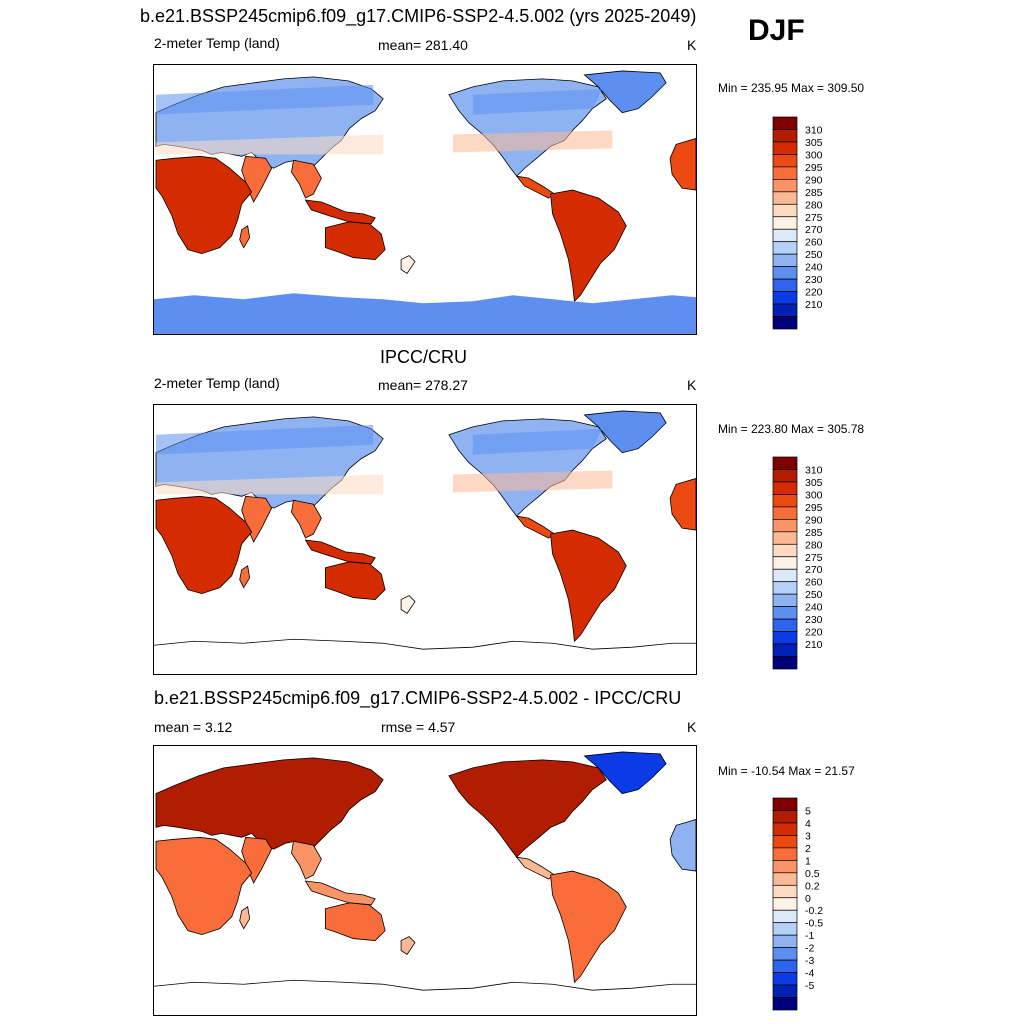 This screenshot has width=1024, height=1024. I want to click on colorbar-tick-label: 285, so click(814, 193).